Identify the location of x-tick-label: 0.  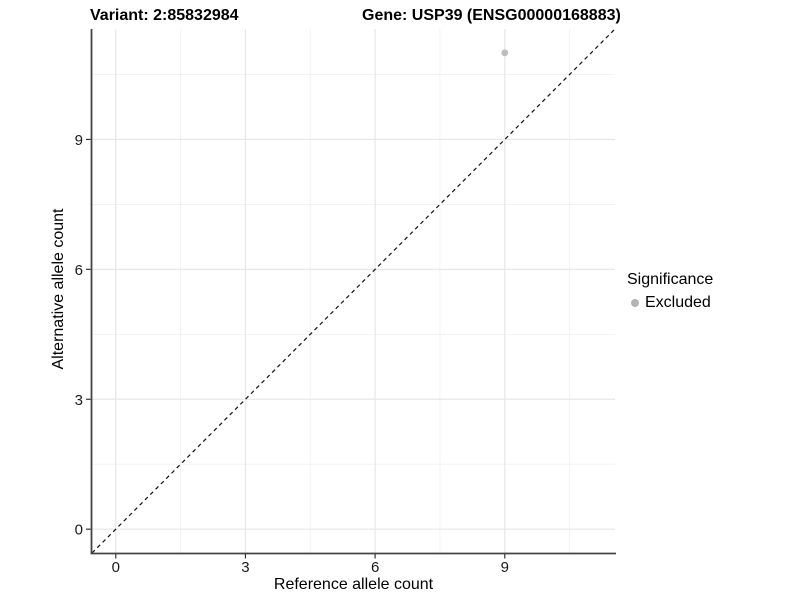
(116, 567).